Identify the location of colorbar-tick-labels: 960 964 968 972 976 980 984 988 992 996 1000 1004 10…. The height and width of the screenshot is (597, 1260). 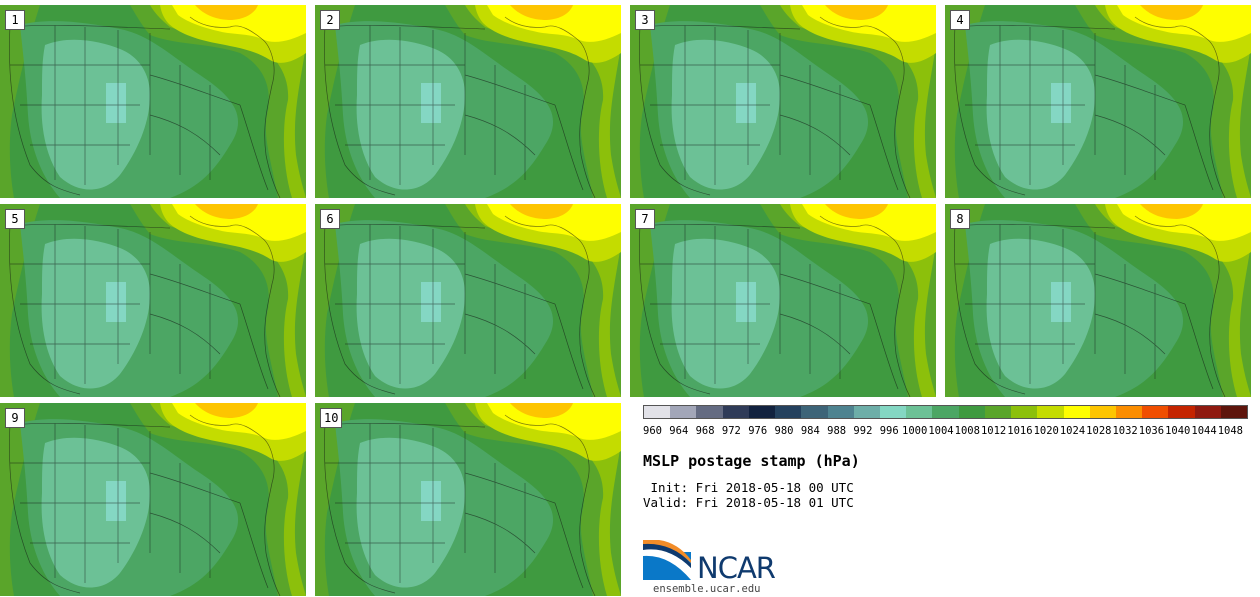
(946, 432).